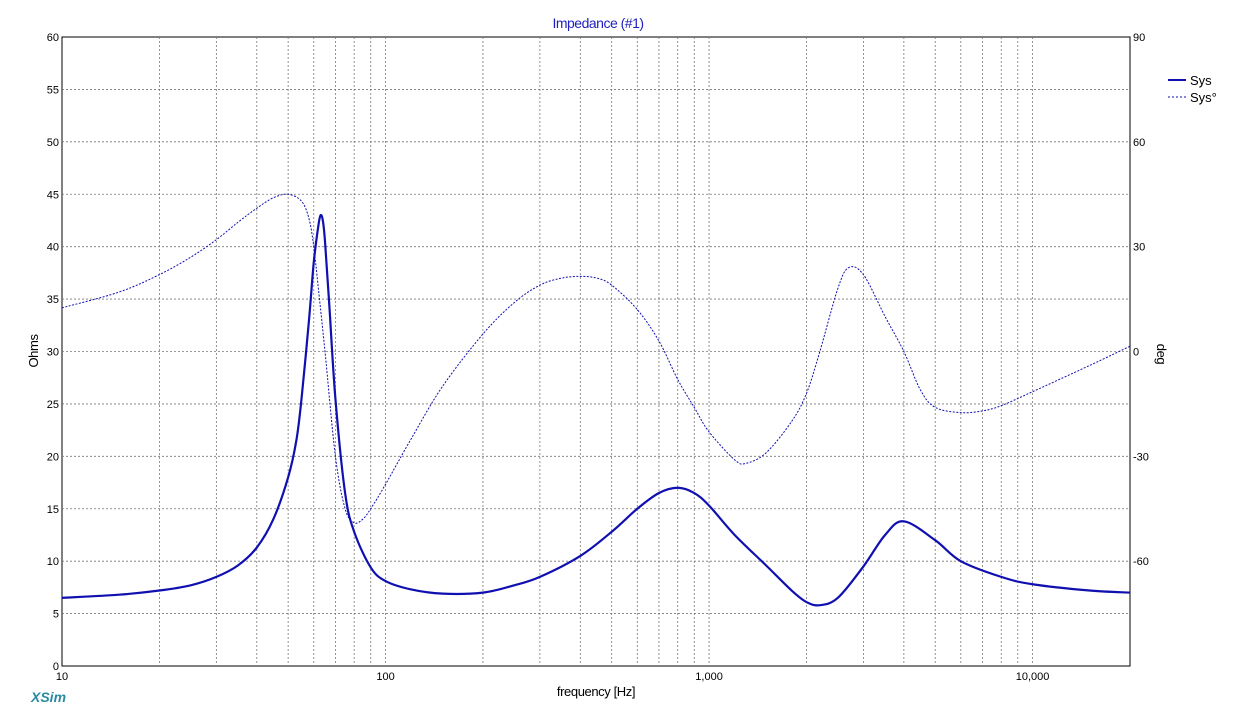  What do you see at coordinates (56, 615) in the screenshot?
I see `y-tick-label: 5` at bounding box center [56, 615].